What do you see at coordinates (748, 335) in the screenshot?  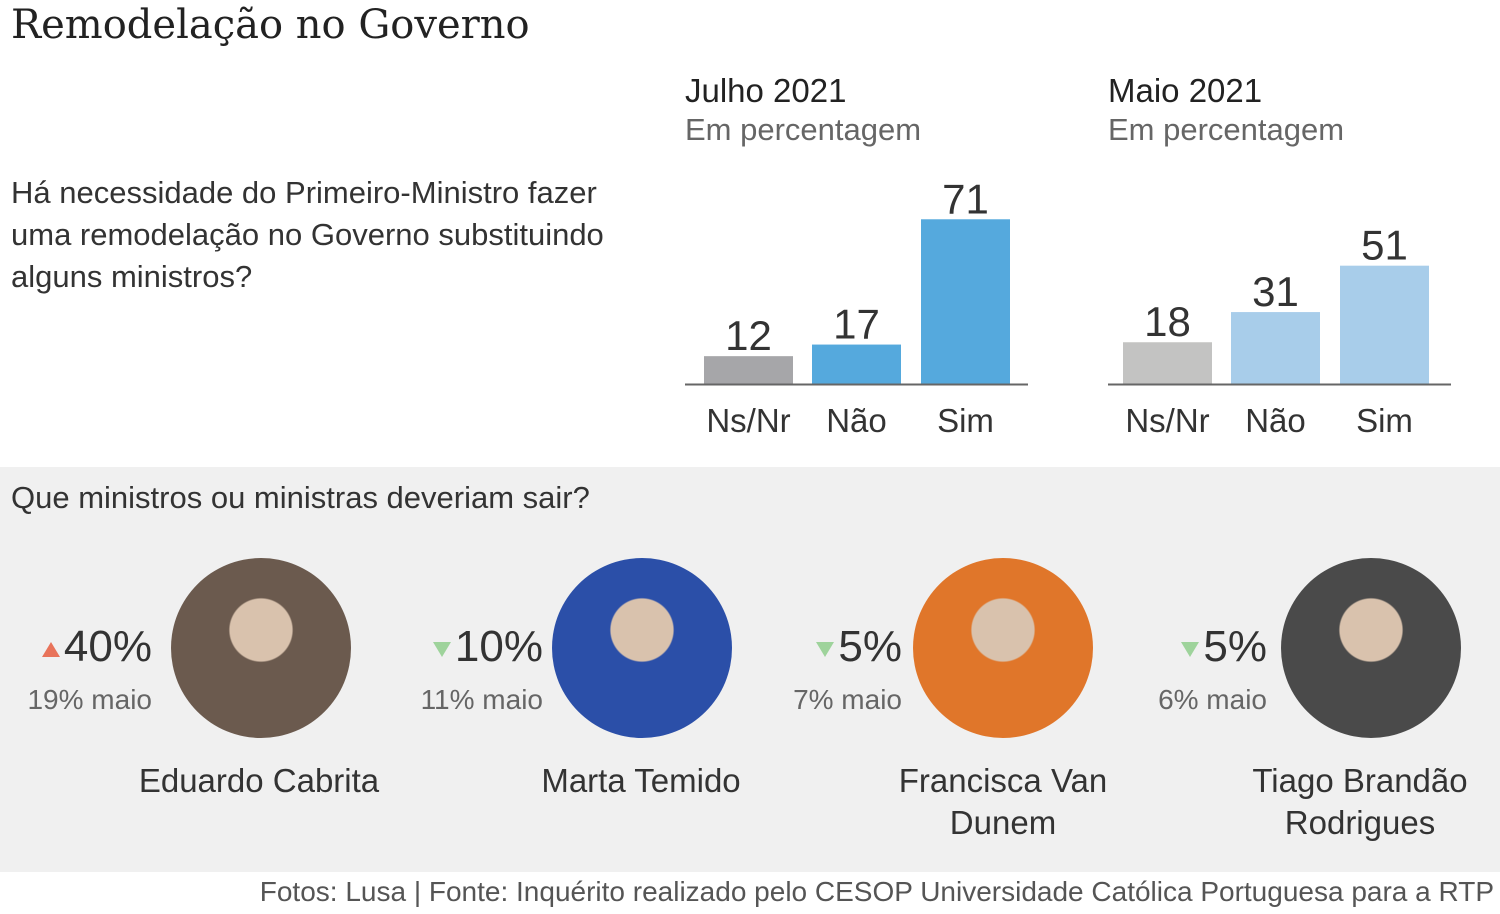 I see `data-label: 12` at bounding box center [748, 335].